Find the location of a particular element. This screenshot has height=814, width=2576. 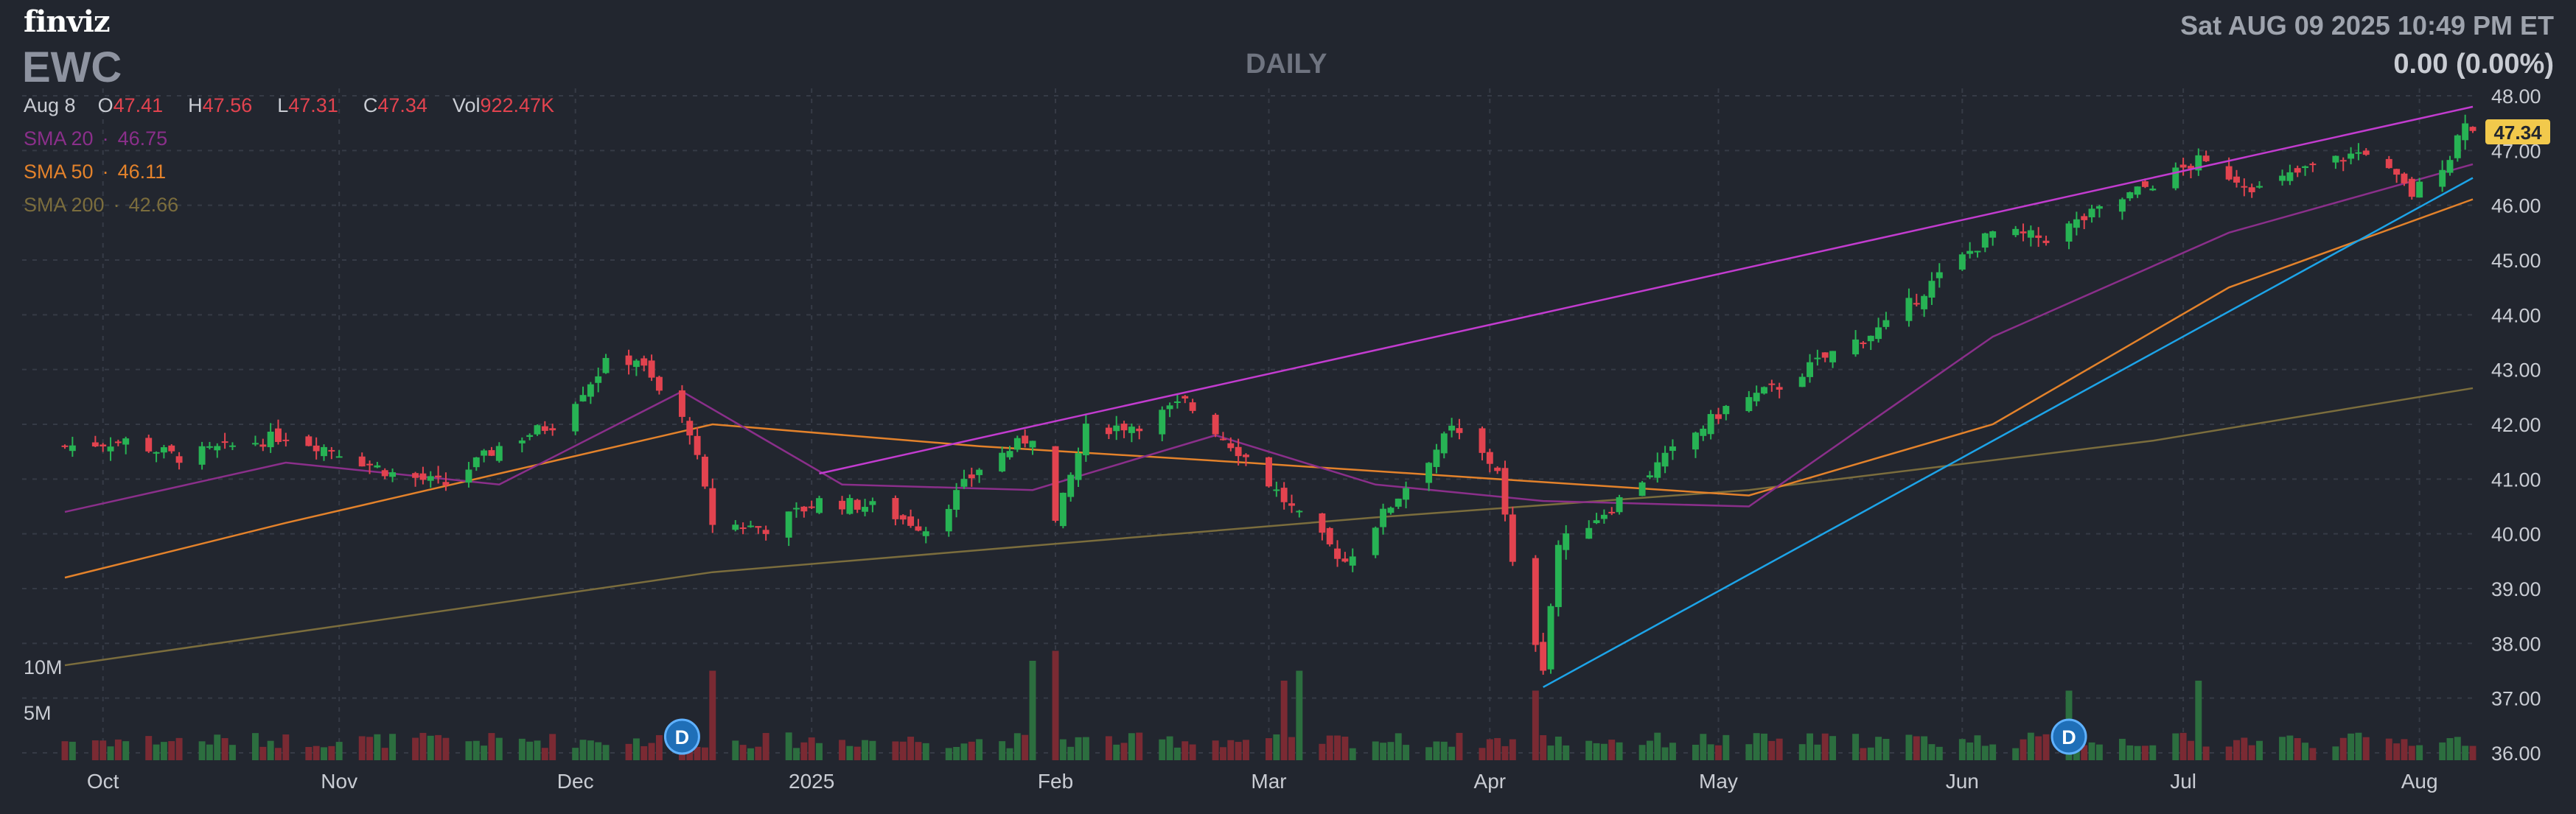

timeframe-label: DAILY is located at coordinates (1286, 65).